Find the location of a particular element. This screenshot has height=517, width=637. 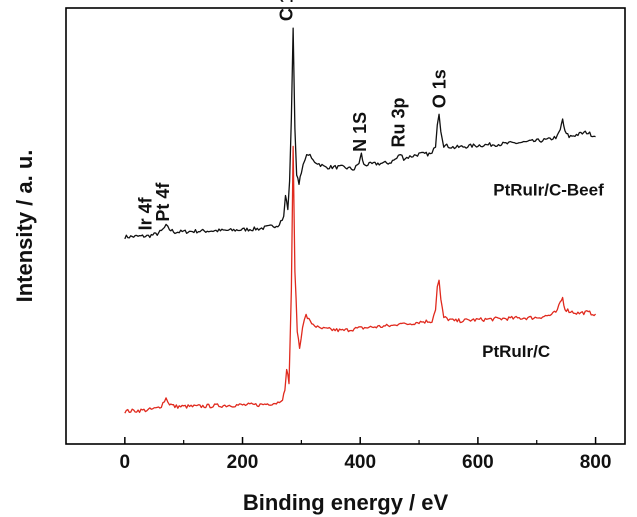

x-axis-ticks: 0 200 400 600 800 is located at coordinates (366, 455).